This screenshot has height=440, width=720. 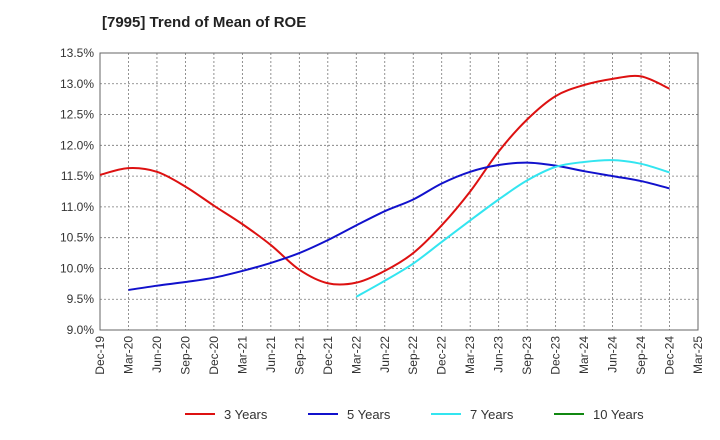 I want to click on x-tick-label: Sep-21, so click(x=299, y=355).